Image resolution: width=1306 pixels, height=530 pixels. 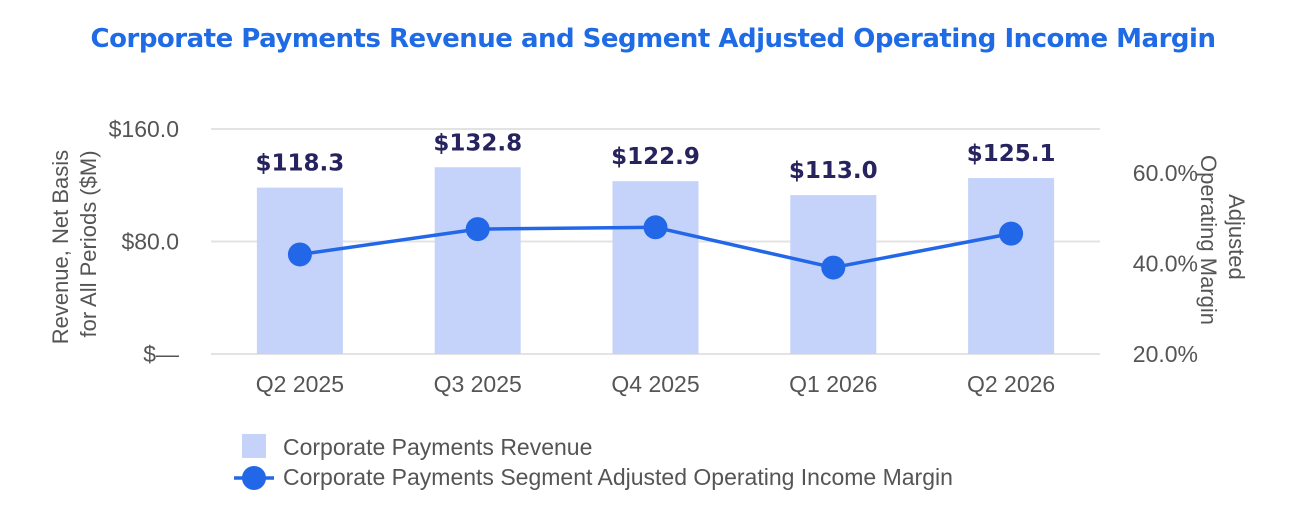 I want to click on legend-bar-label: Corporate Payments Revenue, so click(x=437, y=447).